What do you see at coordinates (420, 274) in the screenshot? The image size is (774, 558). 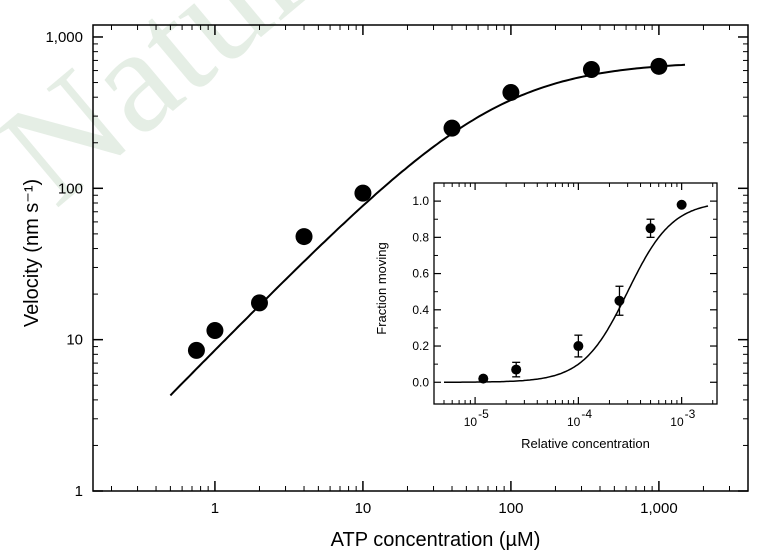 I see `inset-y-tick-label: 0.6` at bounding box center [420, 274].